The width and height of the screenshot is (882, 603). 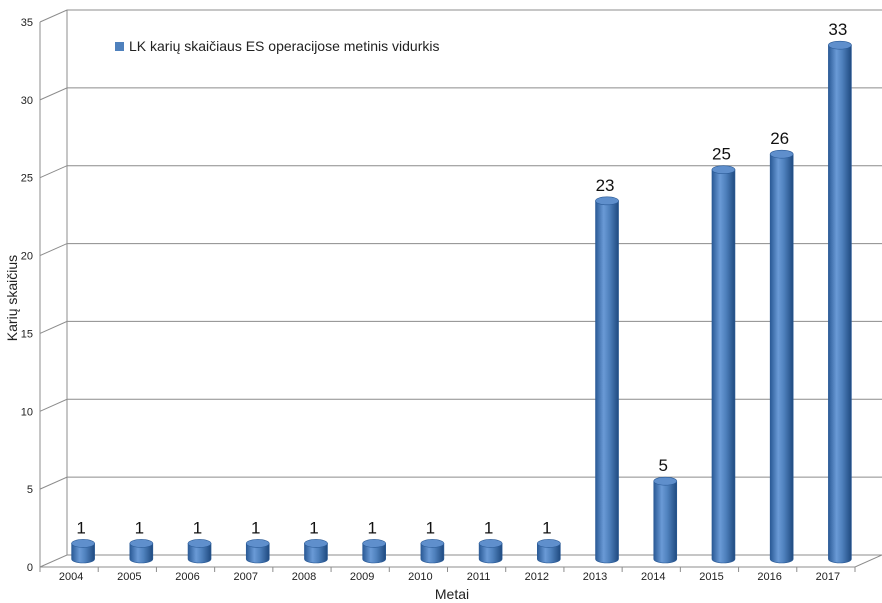 What do you see at coordinates (362, 577) in the screenshot?
I see `x-tick-label: 2009` at bounding box center [362, 577].